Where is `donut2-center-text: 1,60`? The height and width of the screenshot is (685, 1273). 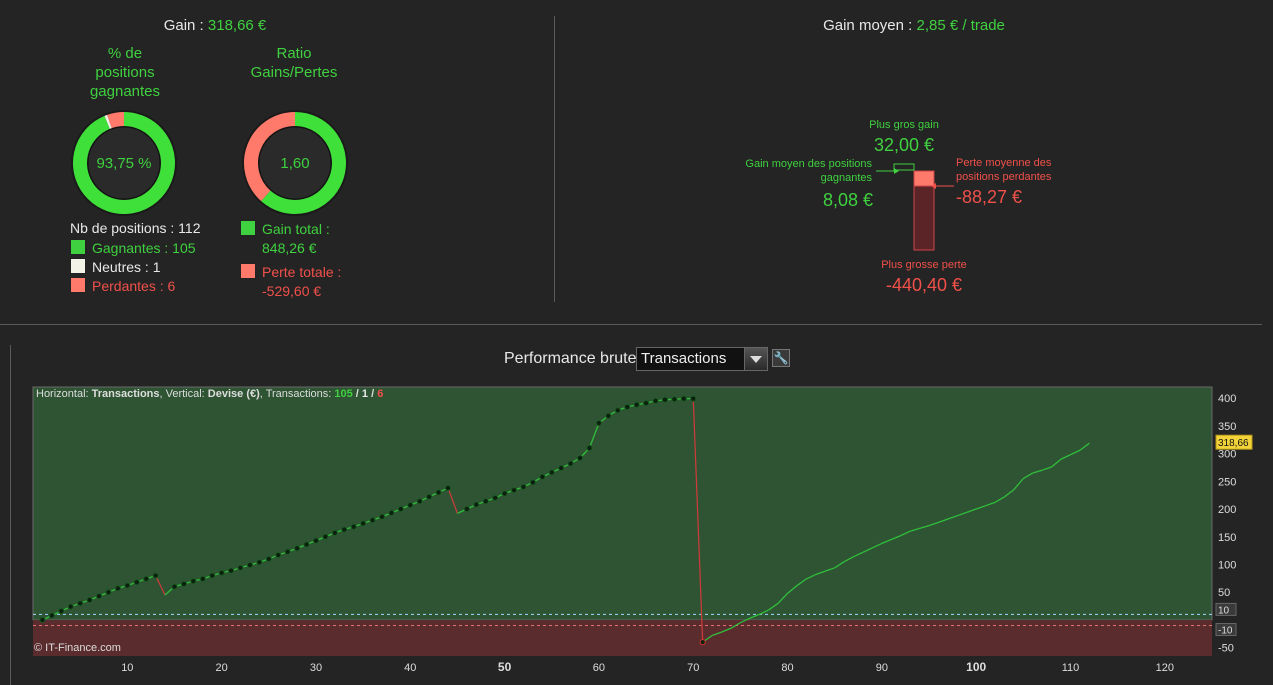 donut2-center-text: 1,60 is located at coordinates (294, 163).